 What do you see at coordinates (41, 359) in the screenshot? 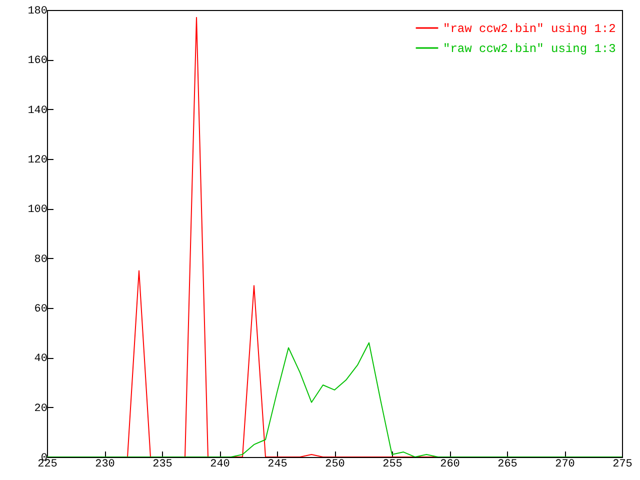
I see `y-tick-label: 40` at bounding box center [41, 359].